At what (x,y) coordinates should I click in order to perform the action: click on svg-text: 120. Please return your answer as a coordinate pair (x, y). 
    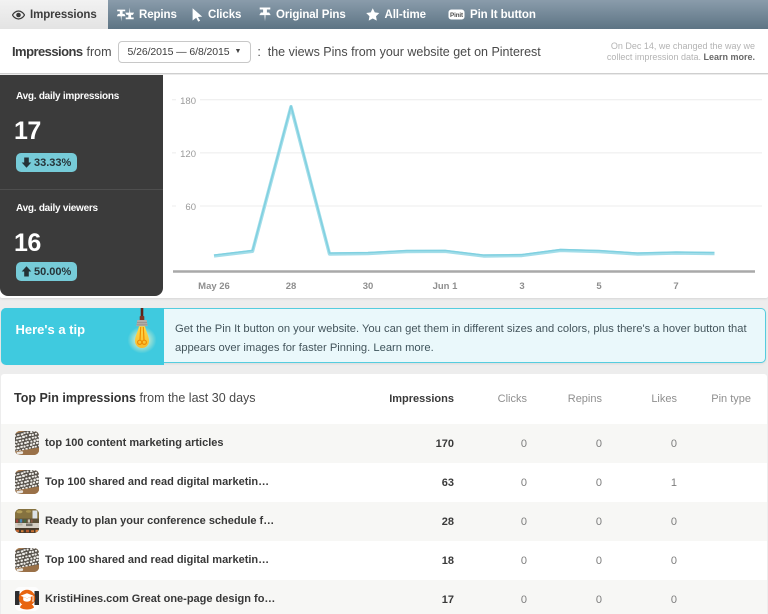
    Looking at the image, I should click on (188, 154).